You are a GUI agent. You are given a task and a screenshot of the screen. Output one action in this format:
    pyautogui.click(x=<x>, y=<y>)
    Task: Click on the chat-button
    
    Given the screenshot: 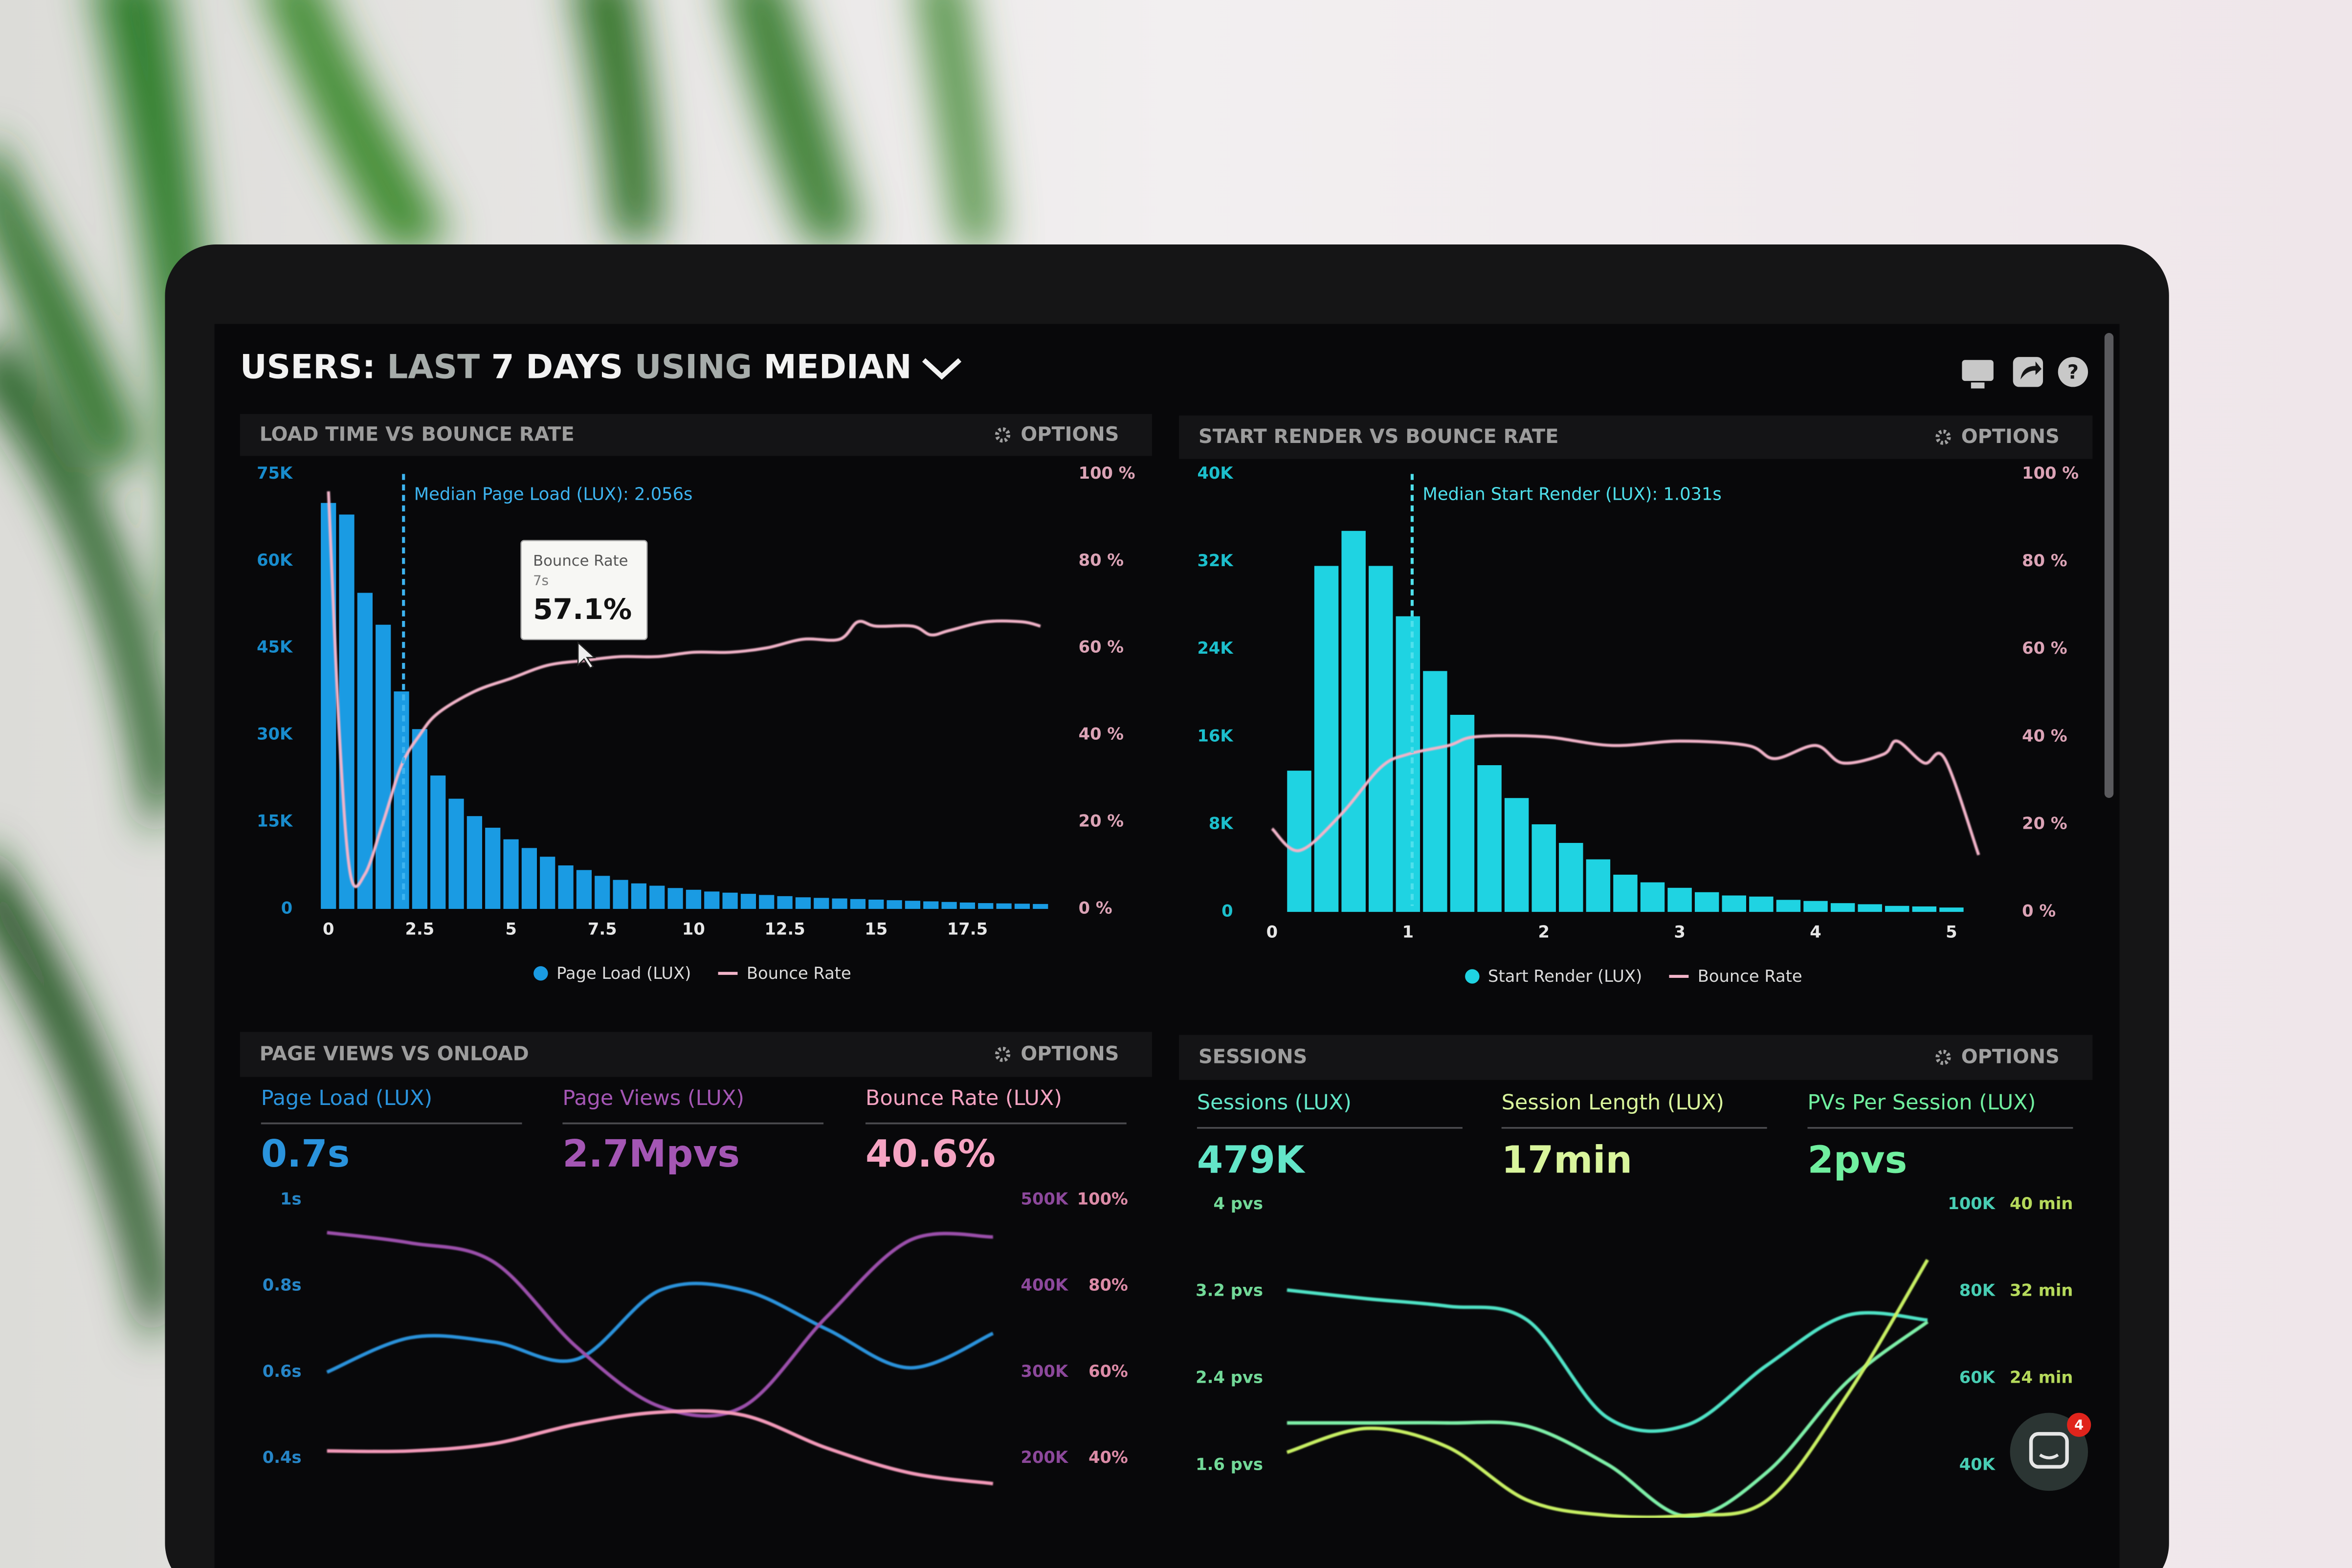 What is the action you would take?
    pyautogui.click(x=2049, y=1452)
    